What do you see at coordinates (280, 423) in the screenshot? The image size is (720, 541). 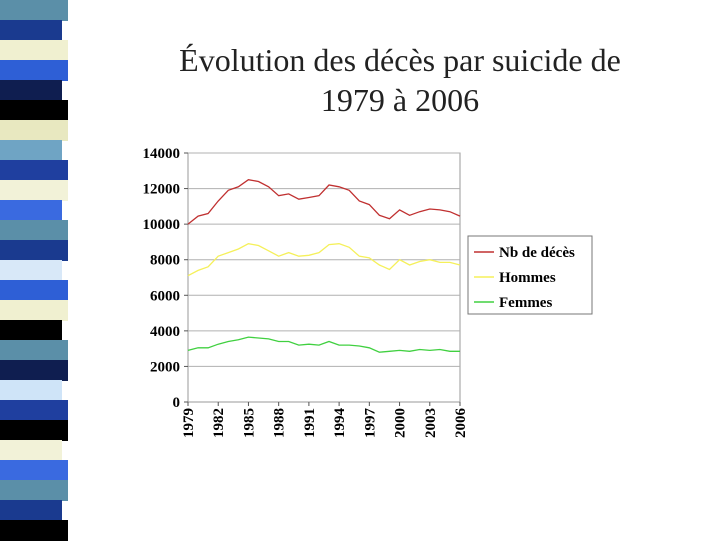 I see `x-tick-label: 1988` at bounding box center [280, 423].